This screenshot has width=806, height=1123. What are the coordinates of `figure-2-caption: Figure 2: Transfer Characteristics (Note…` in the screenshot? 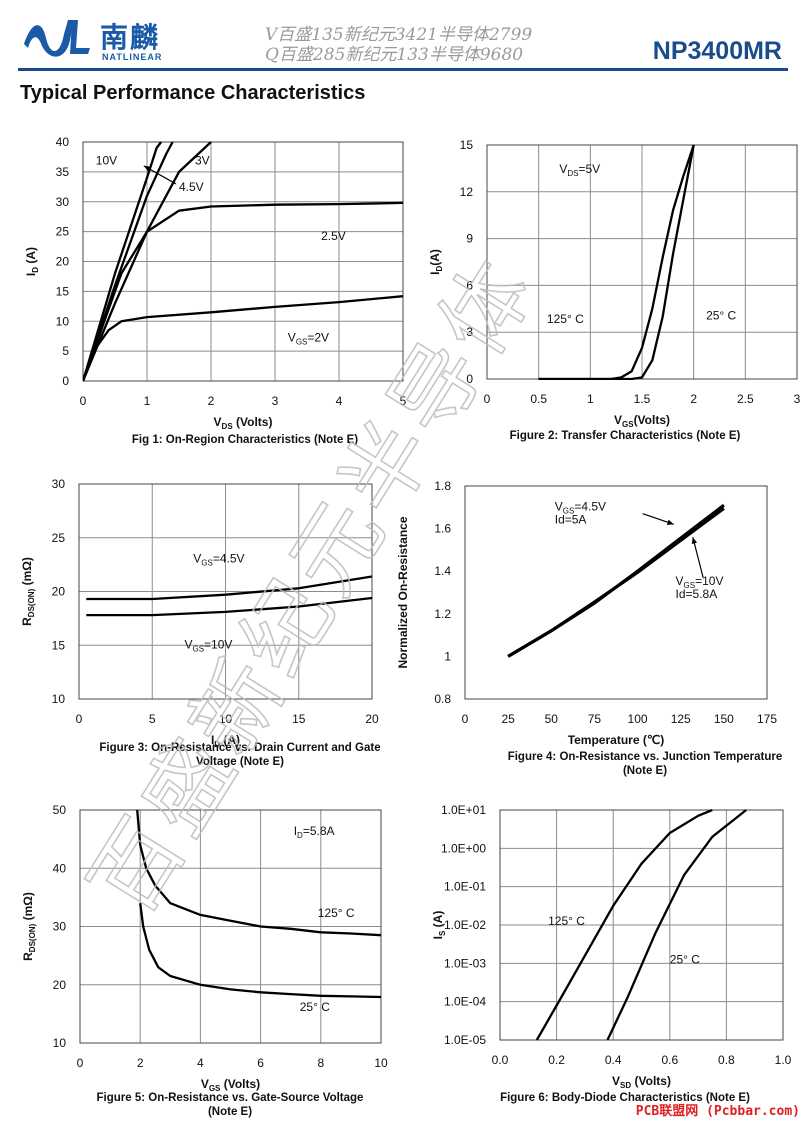 It's located at (625, 436).